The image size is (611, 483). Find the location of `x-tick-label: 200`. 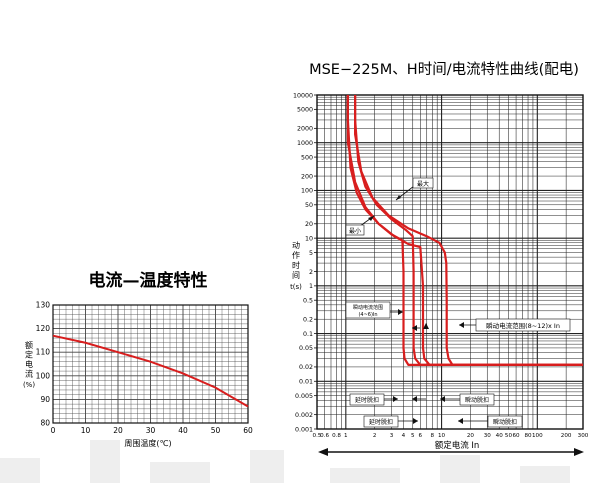

x-tick-label: 200 is located at coordinates (566, 436).